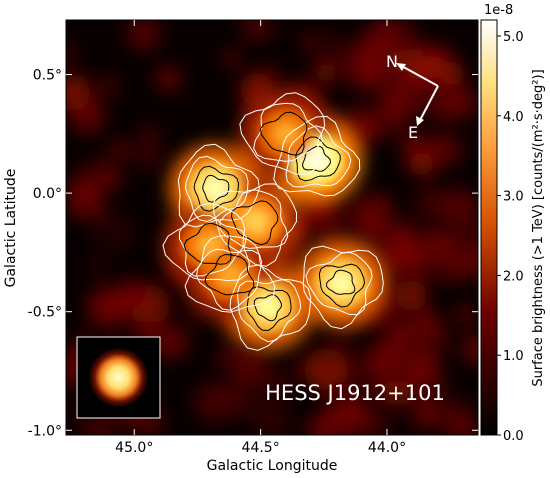 Image resolution: width=550 pixels, height=478 pixels. I want to click on colorbar-tick-label: 4.0, so click(513, 117).